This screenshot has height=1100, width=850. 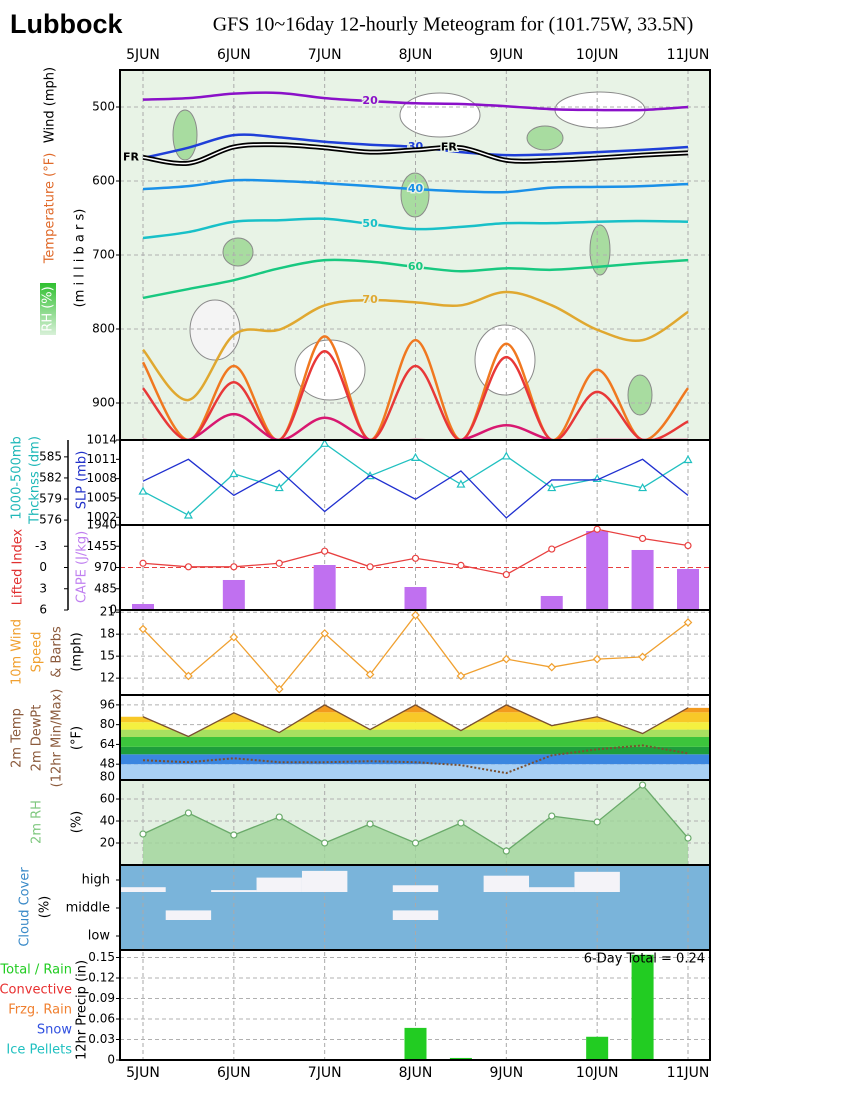 What do you see at coordinates (101, 1019) in the screenshot?
I see `y-tick-label: 0.06` at bounding box center [101, 1019].